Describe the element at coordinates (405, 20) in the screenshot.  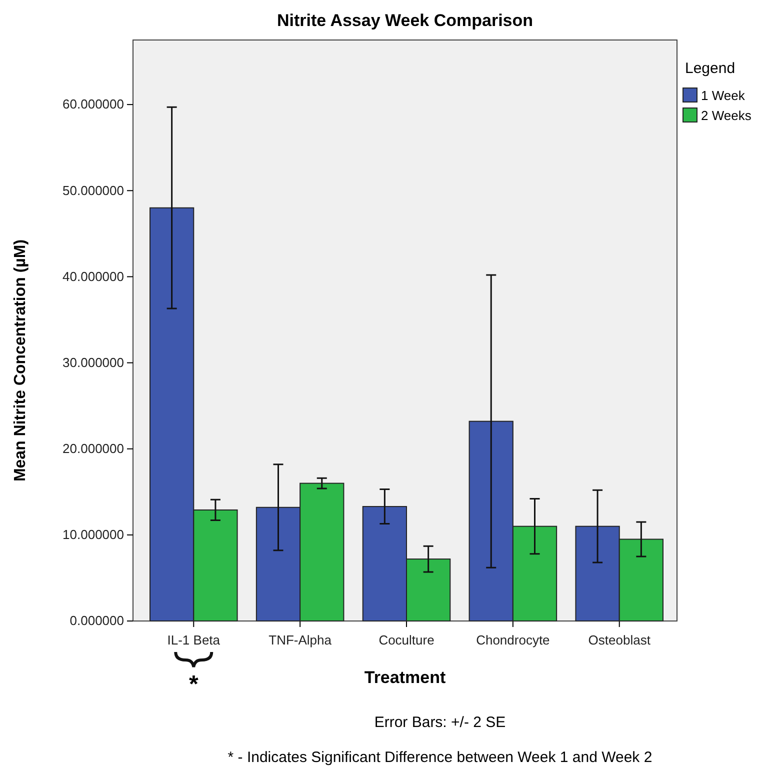
I see `chart-title: Nitrite Assay Week Comparison` at that location.